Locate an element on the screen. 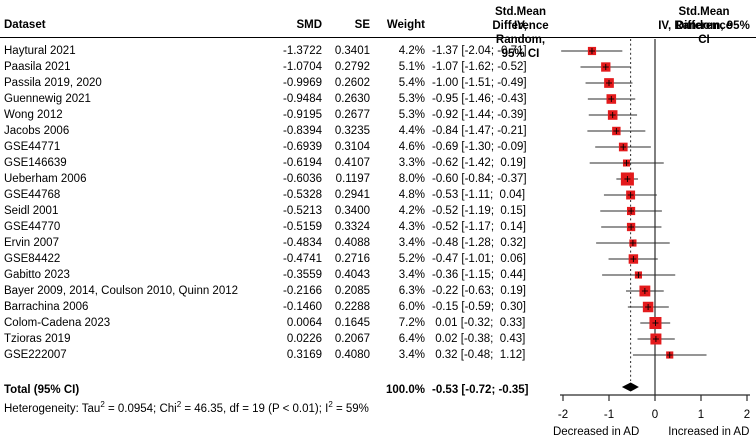 The width and height of the screenshot is (756, 442). total-smd is located at coordinates (286, 390).